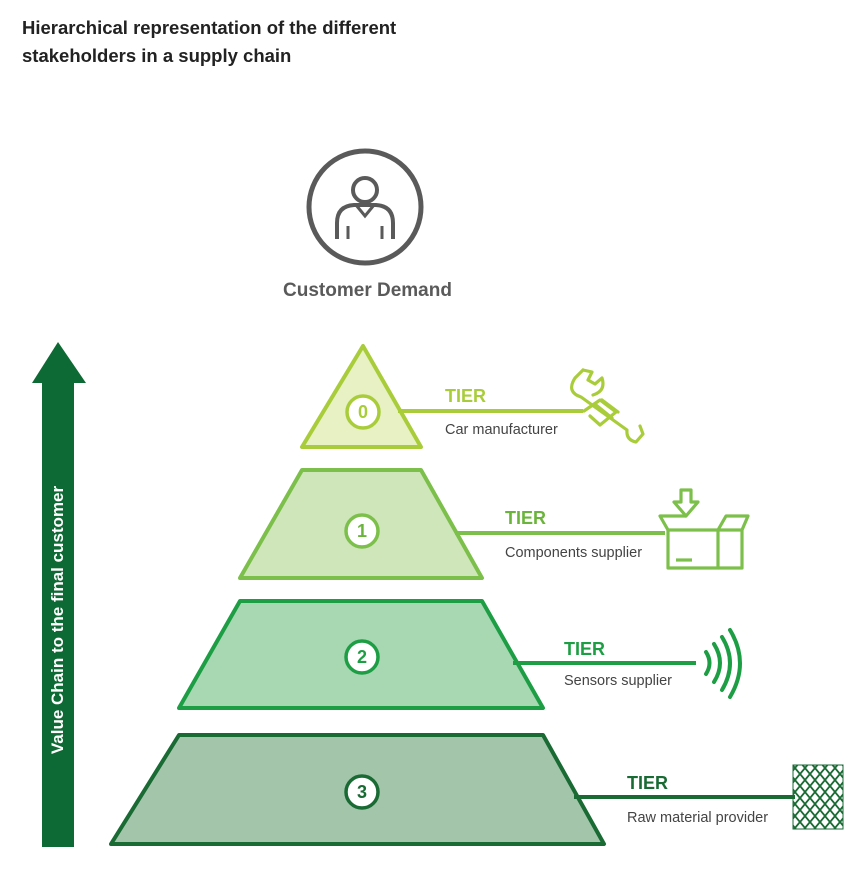 This screenshot has width=865, height=869. I want to click on title-line-2: stakeholders in a supply chain, so click(157, 55).